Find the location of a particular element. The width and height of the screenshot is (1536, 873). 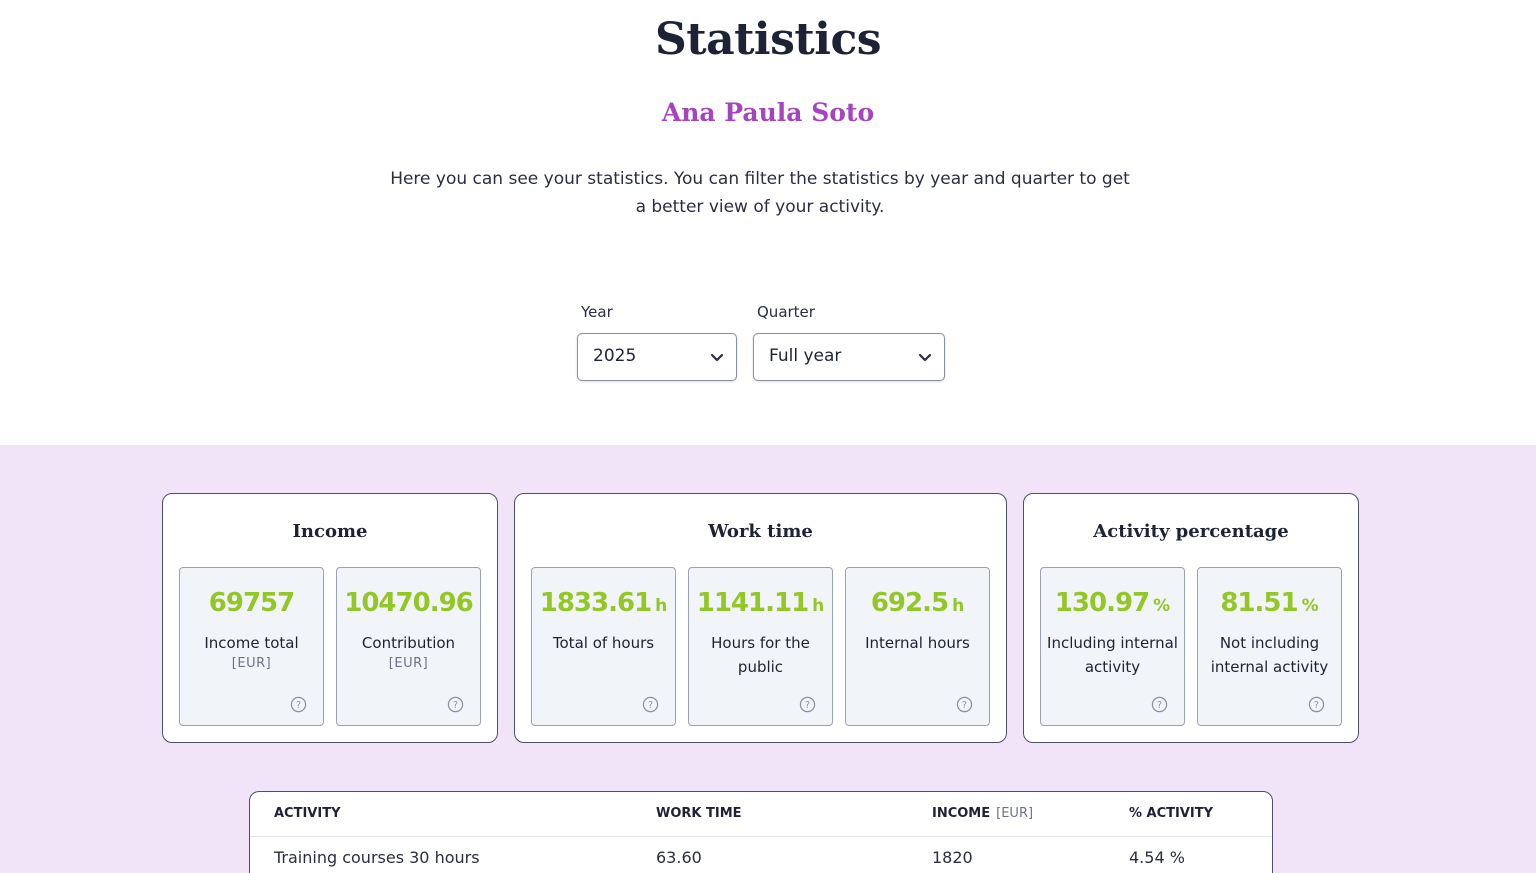

not-including-internal-card: 81.51% Not including internal activity ? is located at coordinates (1269, 646).